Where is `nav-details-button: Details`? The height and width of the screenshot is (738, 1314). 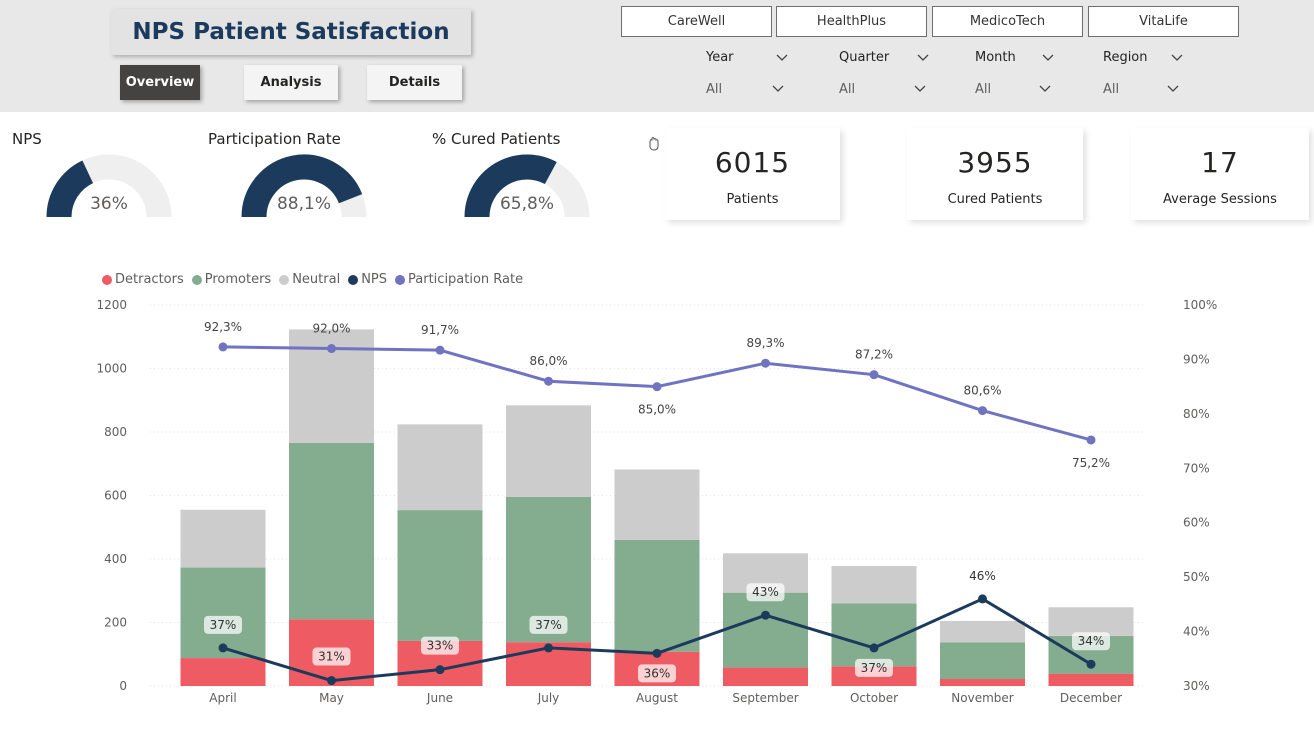
nav-details-button: Details is located at coordinates (414, 82).